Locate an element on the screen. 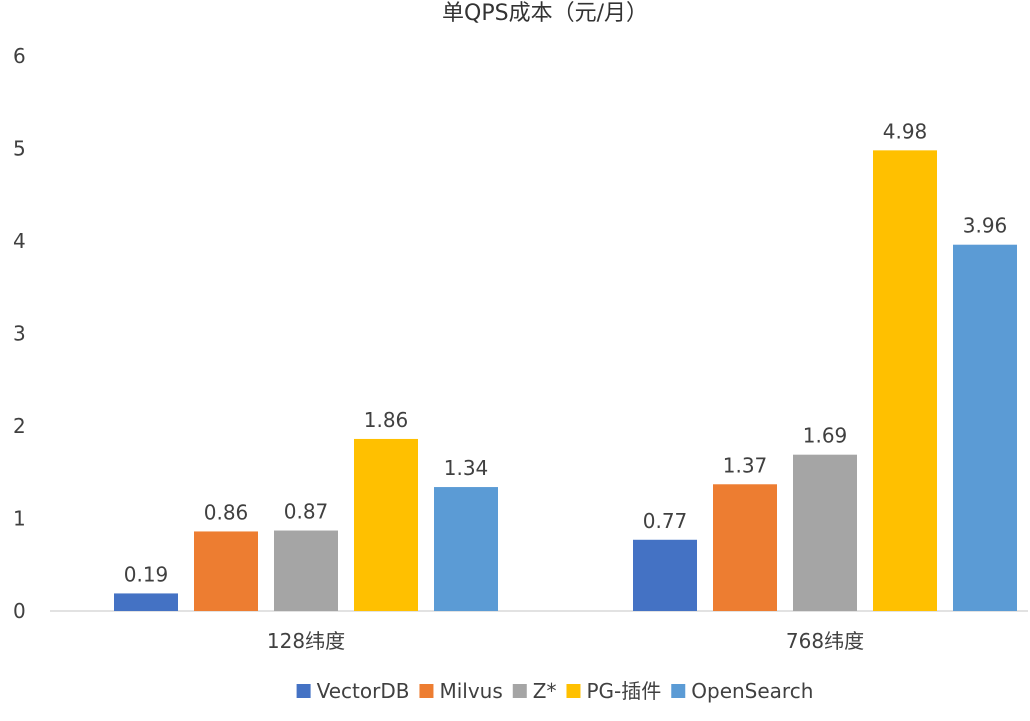 This screenshot has height=721, width=1030. y-tick-label: 0 is located at coordinates (19, 611).